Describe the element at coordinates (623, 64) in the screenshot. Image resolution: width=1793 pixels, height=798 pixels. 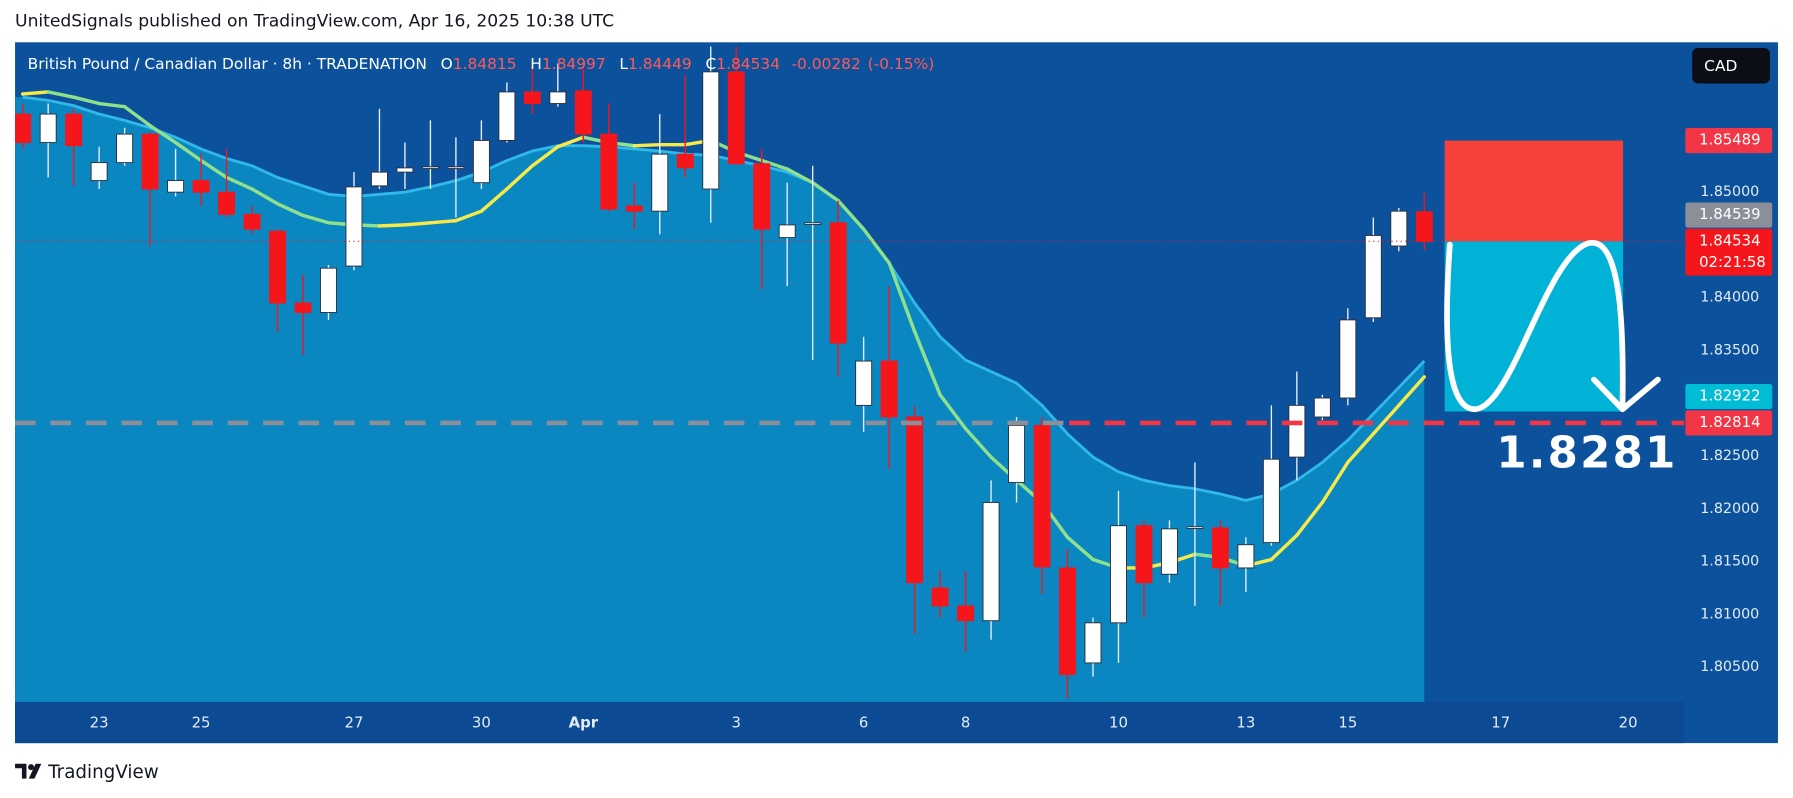
I see `ohlc-key: L` at that location.